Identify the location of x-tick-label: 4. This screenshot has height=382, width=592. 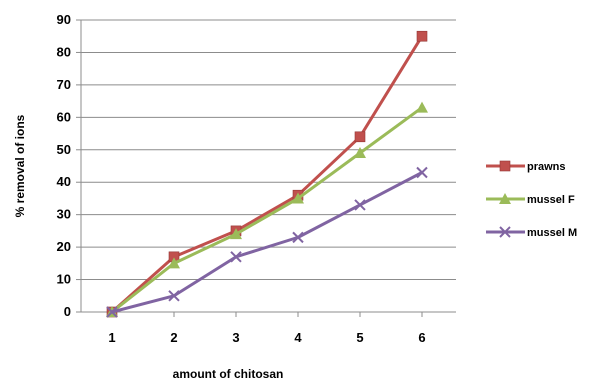
(298, 337).